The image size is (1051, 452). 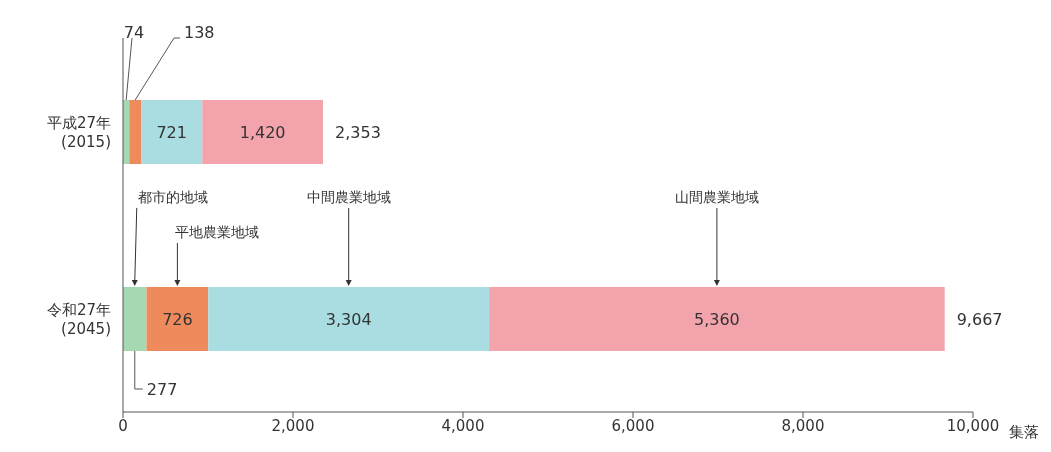 I want to click on data-label: 726, so click(x=177, y=319).